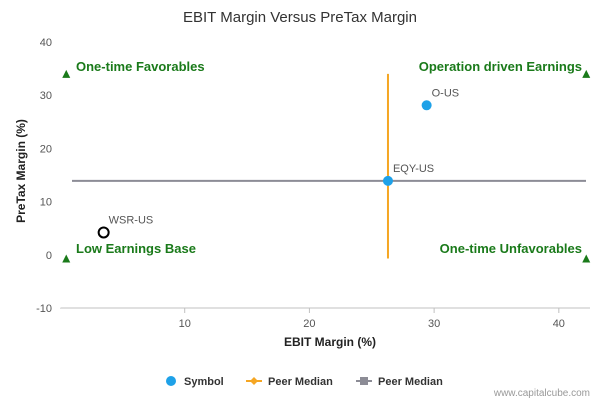  Describe the element at coordinates (46, 96) in the screenshot. I see `y-tick-label: 30` at that location.